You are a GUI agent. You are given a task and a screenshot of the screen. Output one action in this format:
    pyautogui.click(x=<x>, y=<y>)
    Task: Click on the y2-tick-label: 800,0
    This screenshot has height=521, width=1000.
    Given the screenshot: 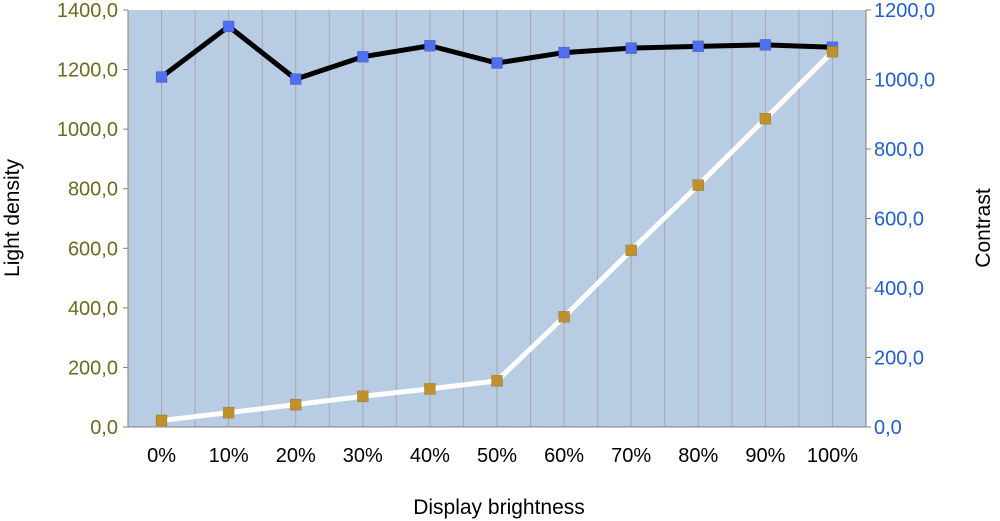 What is the action you would take?
    pyautogui.click(x=899, y=150)
    